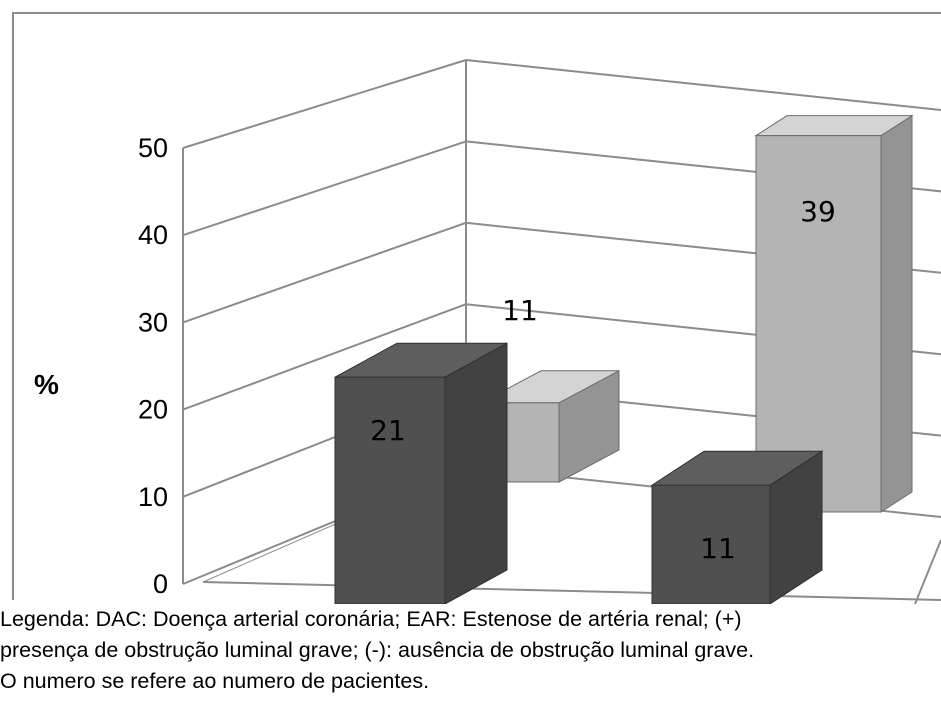 The height and width of the screenshot is (704, 941). What do you see at coordinates (153, 148) in the screenshot?
I see `y-tick-label: 50` at bounding box center [153, 148].